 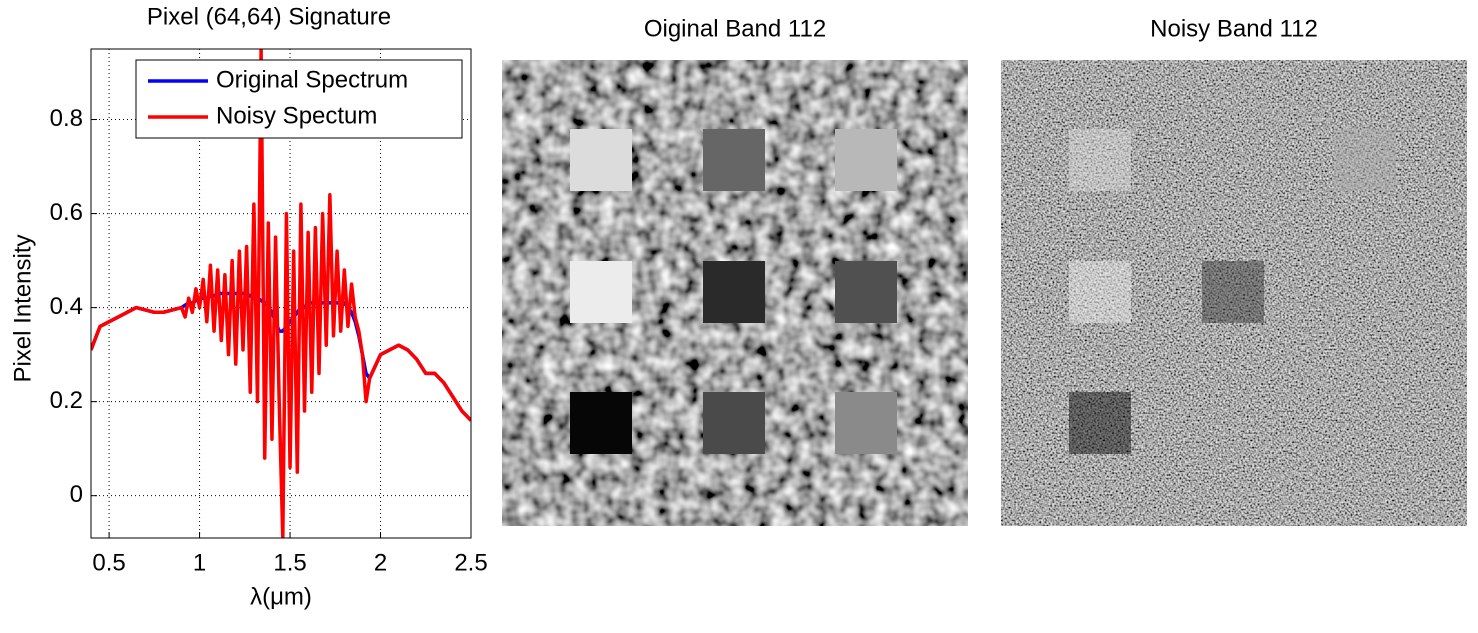 What do you see at coordinates (76, 494) in the screenshot?
I see `y-tick-label: 0` at bounding box center [76, 494].